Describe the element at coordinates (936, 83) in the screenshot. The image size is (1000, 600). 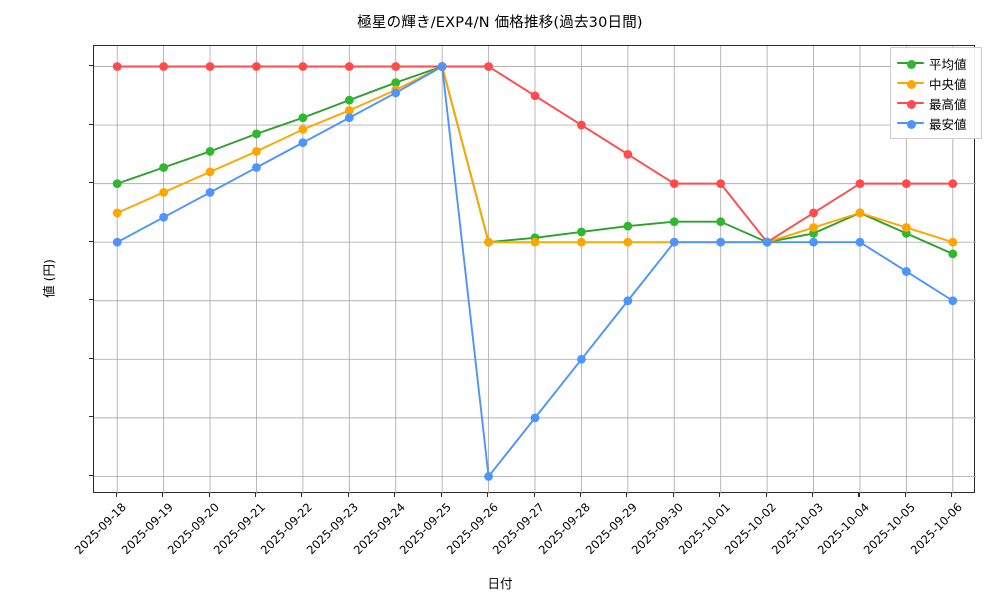
I see `legend-item-1: 中央値` at that location.